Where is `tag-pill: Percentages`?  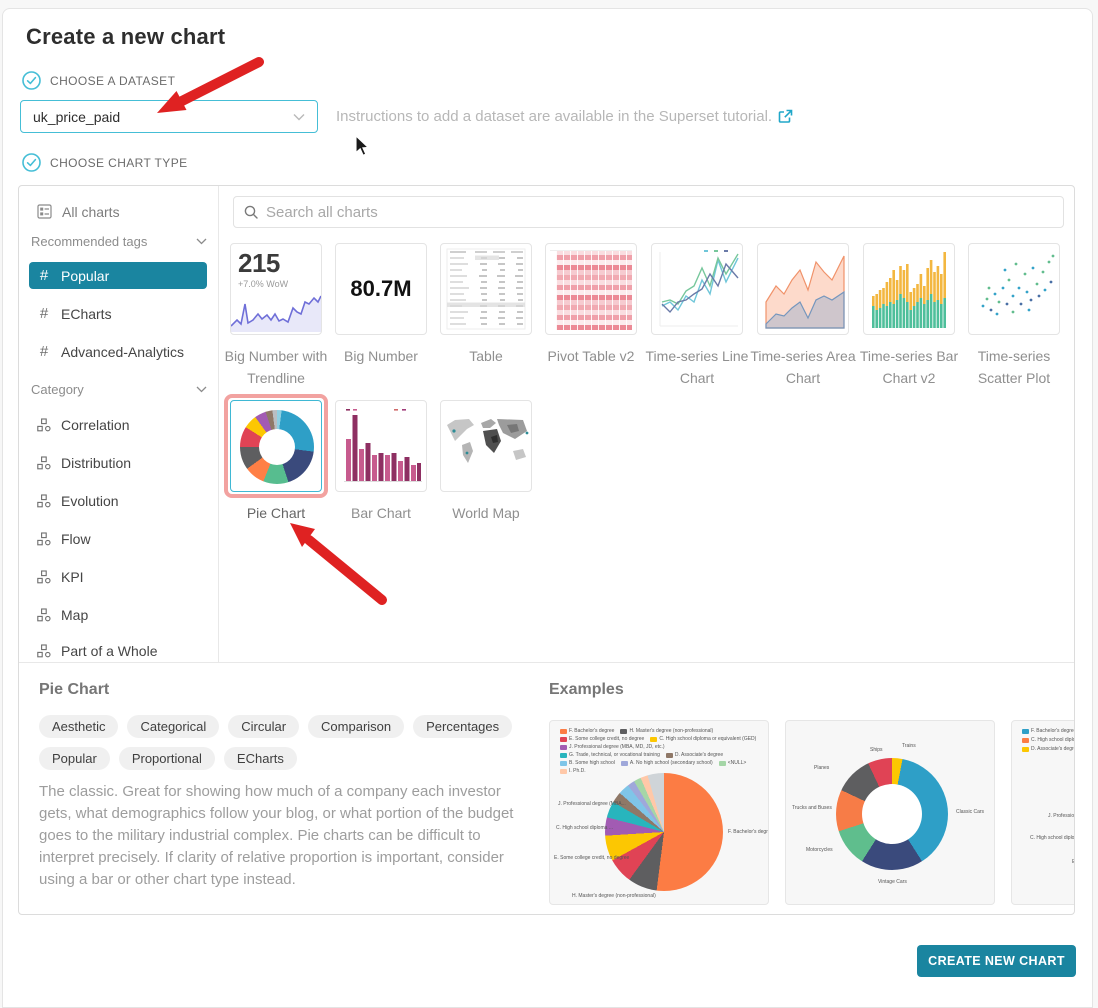
tag-pill: Percentages is located at coordinates (463, 726).